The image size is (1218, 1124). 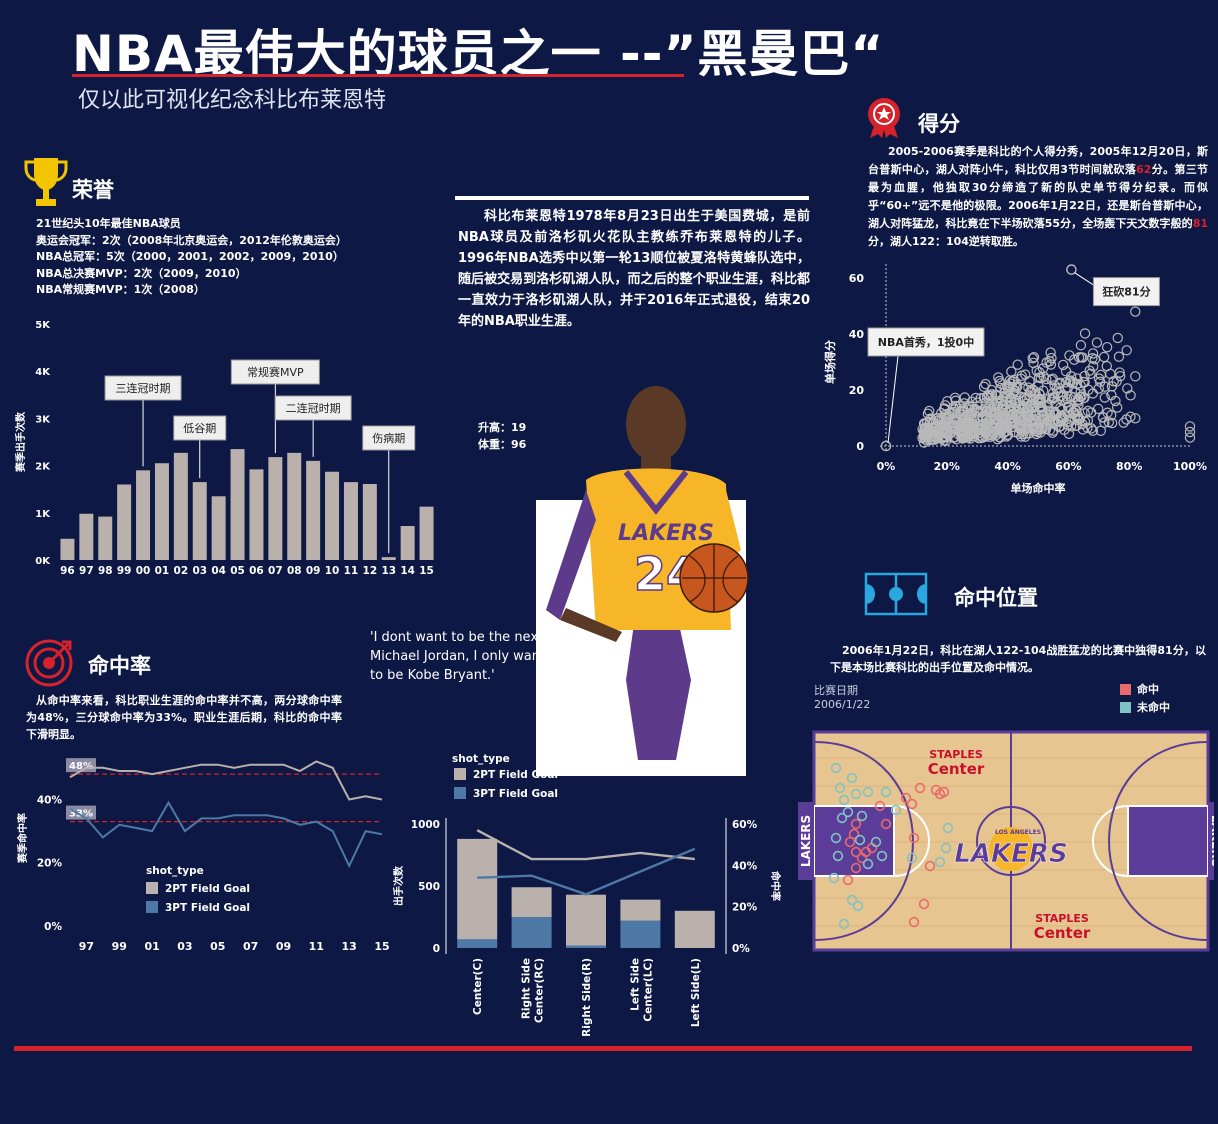 What do you see at coordinates (294, 571) in the screenshot?
I see `x-tick-label: 08` at bounding box center [294, 571].